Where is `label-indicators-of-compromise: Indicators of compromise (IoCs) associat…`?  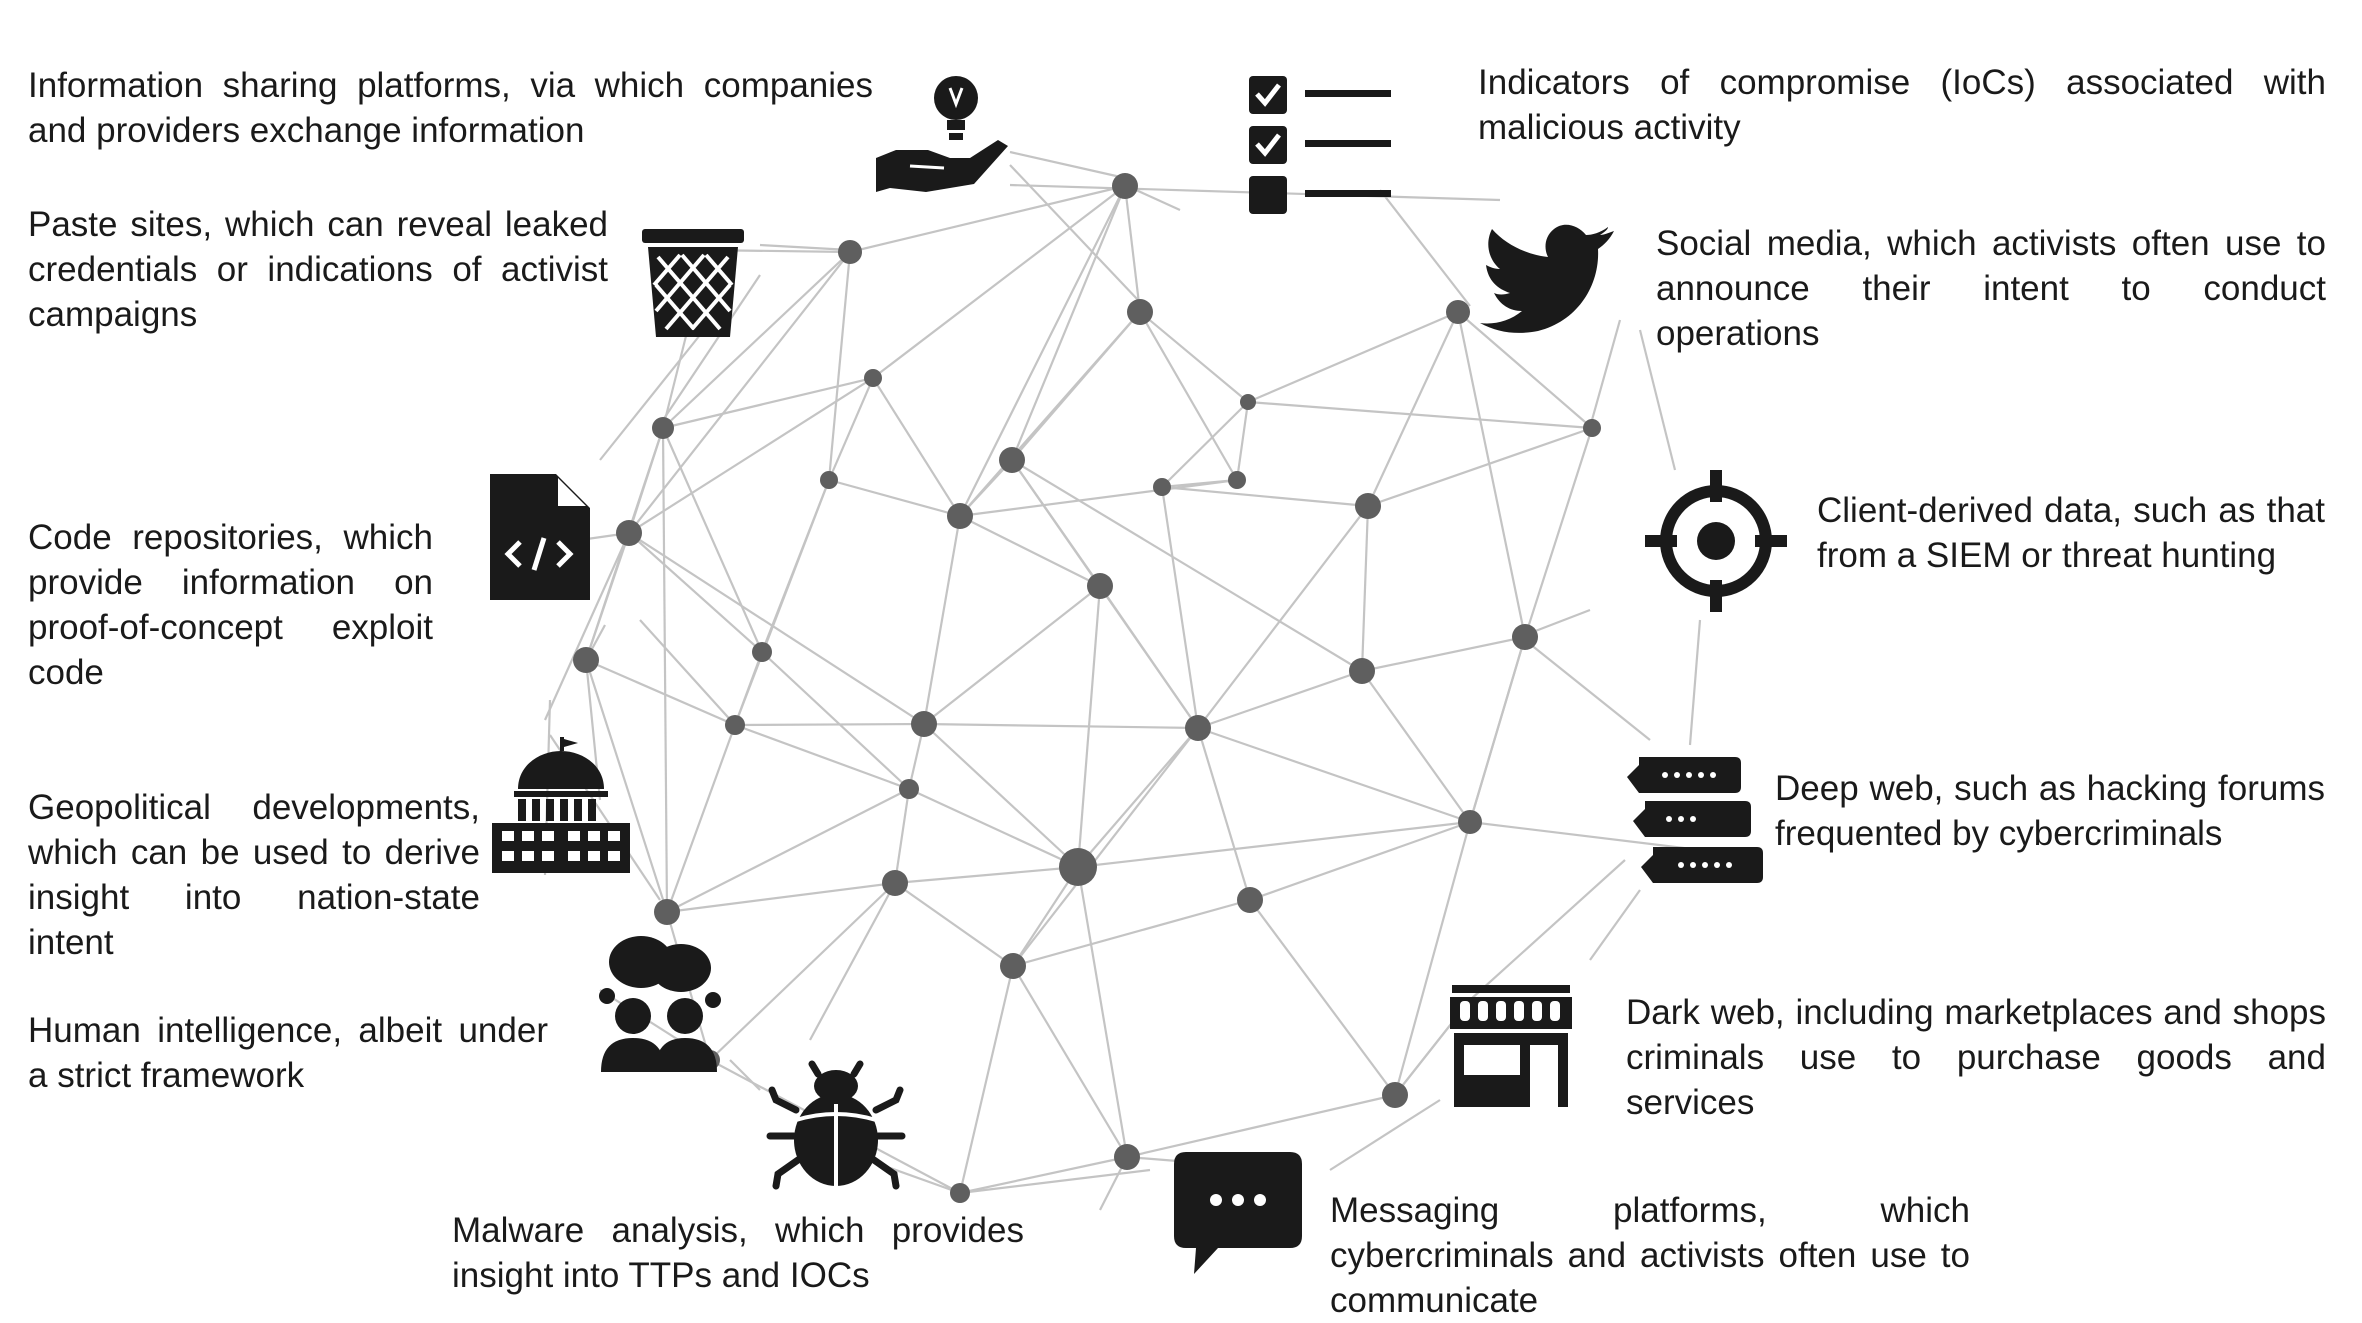
label-indicators-of-compromise: Indicators of compromise (IoCs) associat… is located at coordinates (1902, 105).